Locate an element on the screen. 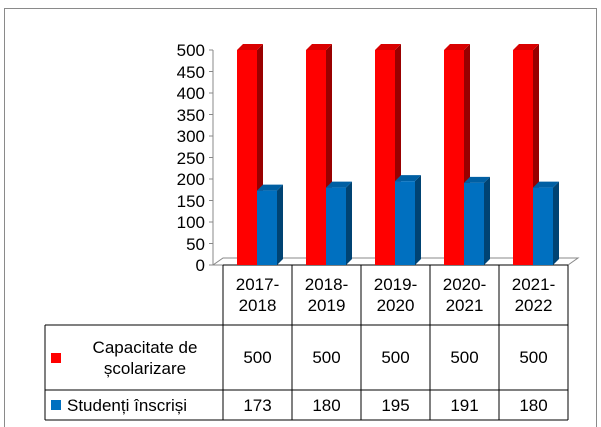 This screenshot has width=601, height=427. category-label: 2018-2019 is located at coordinates (326, 295).